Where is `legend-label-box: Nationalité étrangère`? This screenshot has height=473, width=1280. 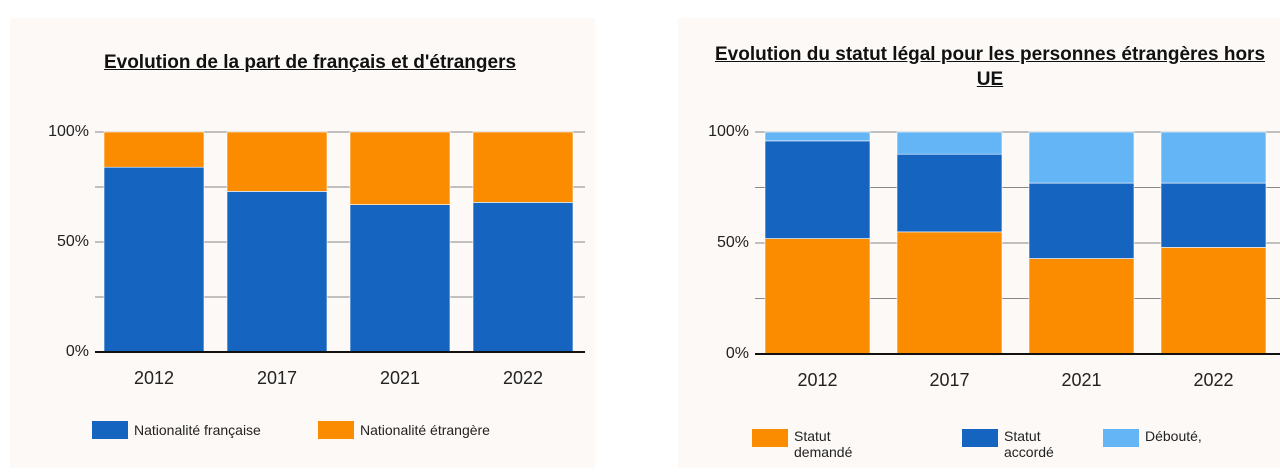
legend-label-box: Nationalité étrangère is located at coordinates (425, 430).